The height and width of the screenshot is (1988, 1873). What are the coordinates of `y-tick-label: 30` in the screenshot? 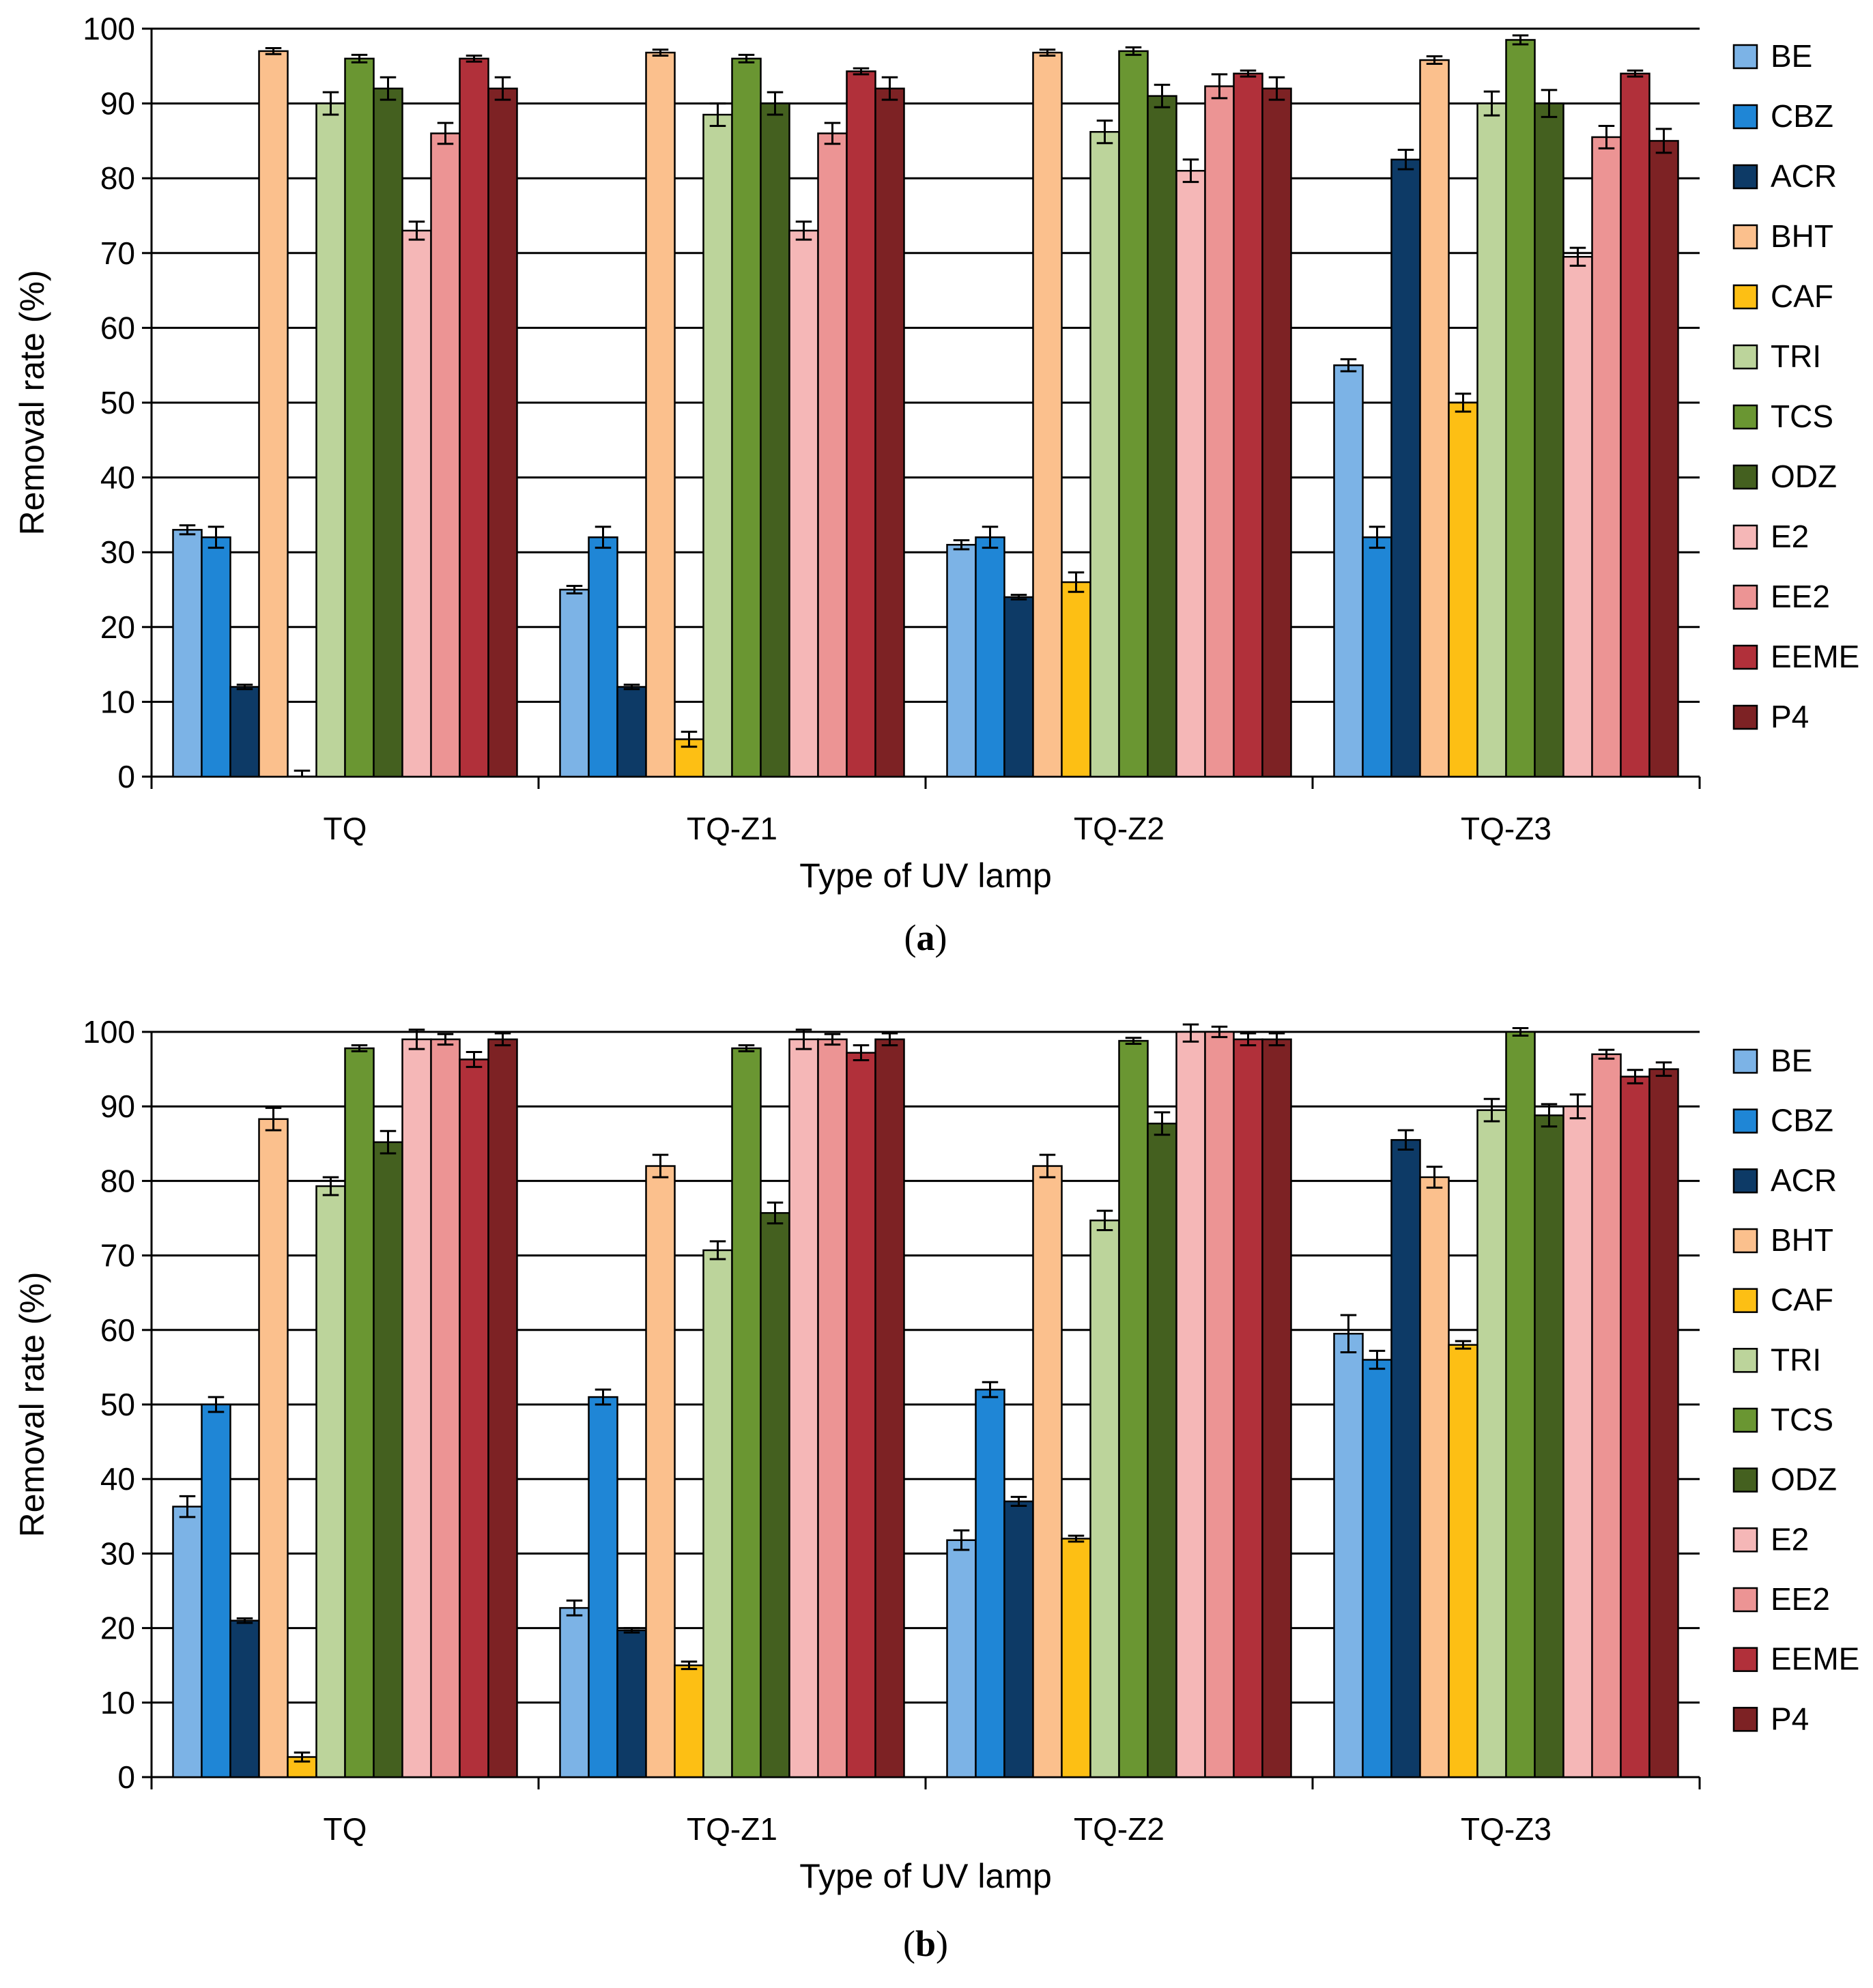 It's located at (117, 1554).